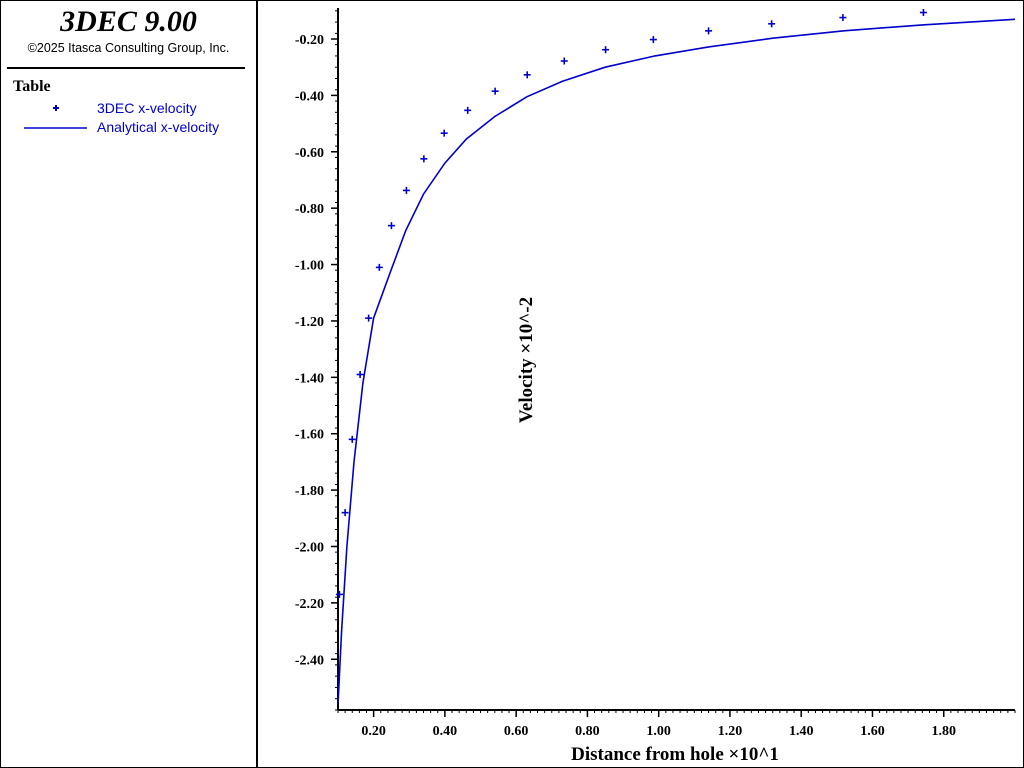 The width and height of the screenshot is (1024, 768). I want to click on y-axis-title: Velocity ×10^-2, so click(526, 360).